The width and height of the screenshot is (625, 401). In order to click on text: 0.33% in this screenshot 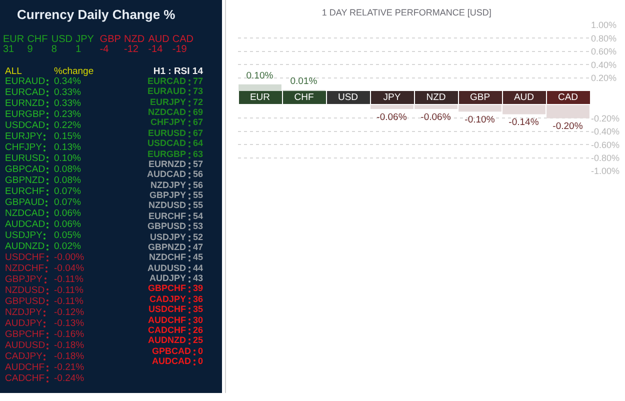, I will do `click(67, 103)`.